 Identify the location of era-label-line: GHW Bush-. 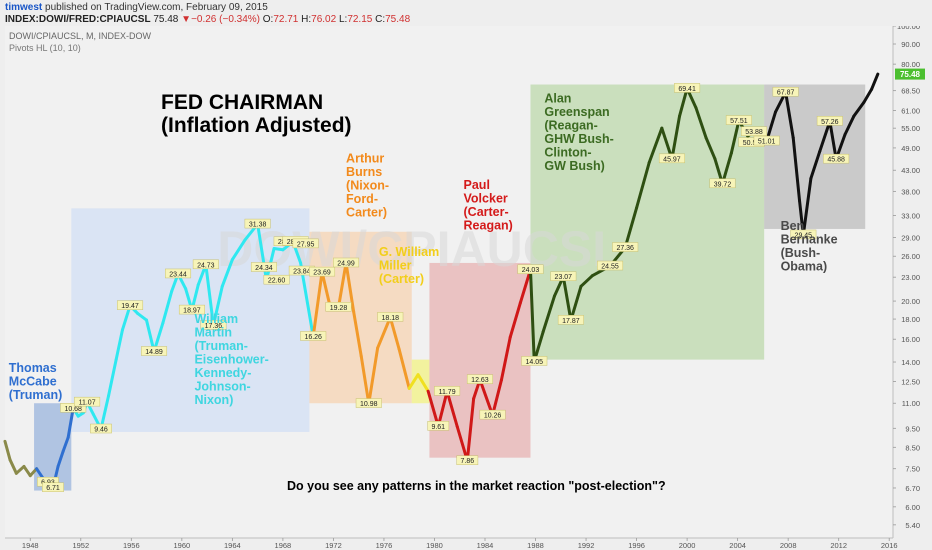
(578, 139).